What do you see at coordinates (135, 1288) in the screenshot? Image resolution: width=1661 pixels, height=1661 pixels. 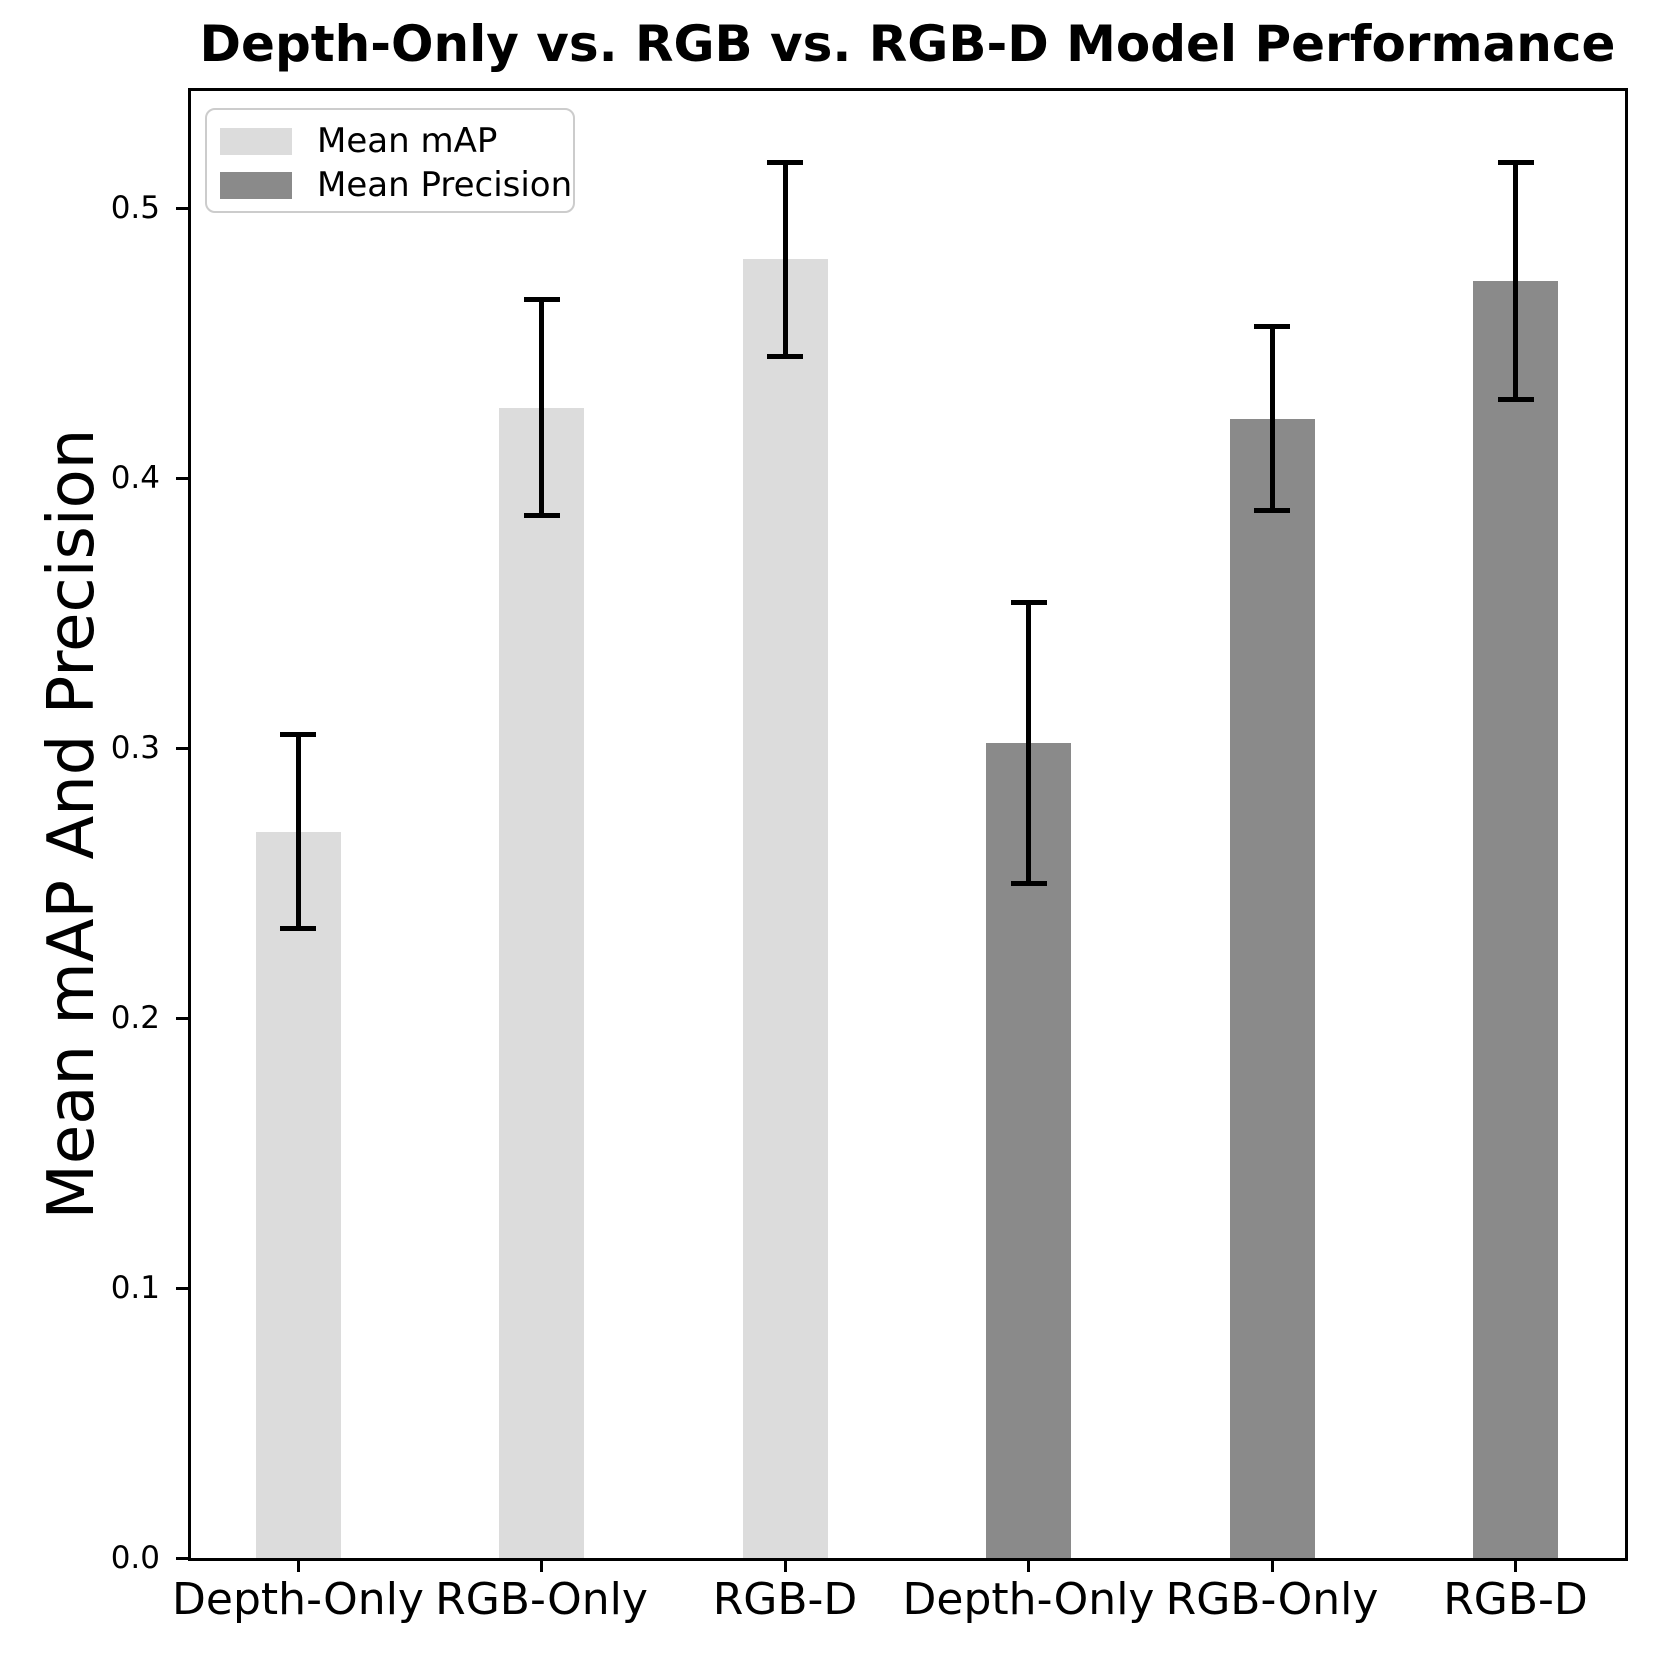 I see `y-tick-label: 0.1` at bounding box center [135, 1288].